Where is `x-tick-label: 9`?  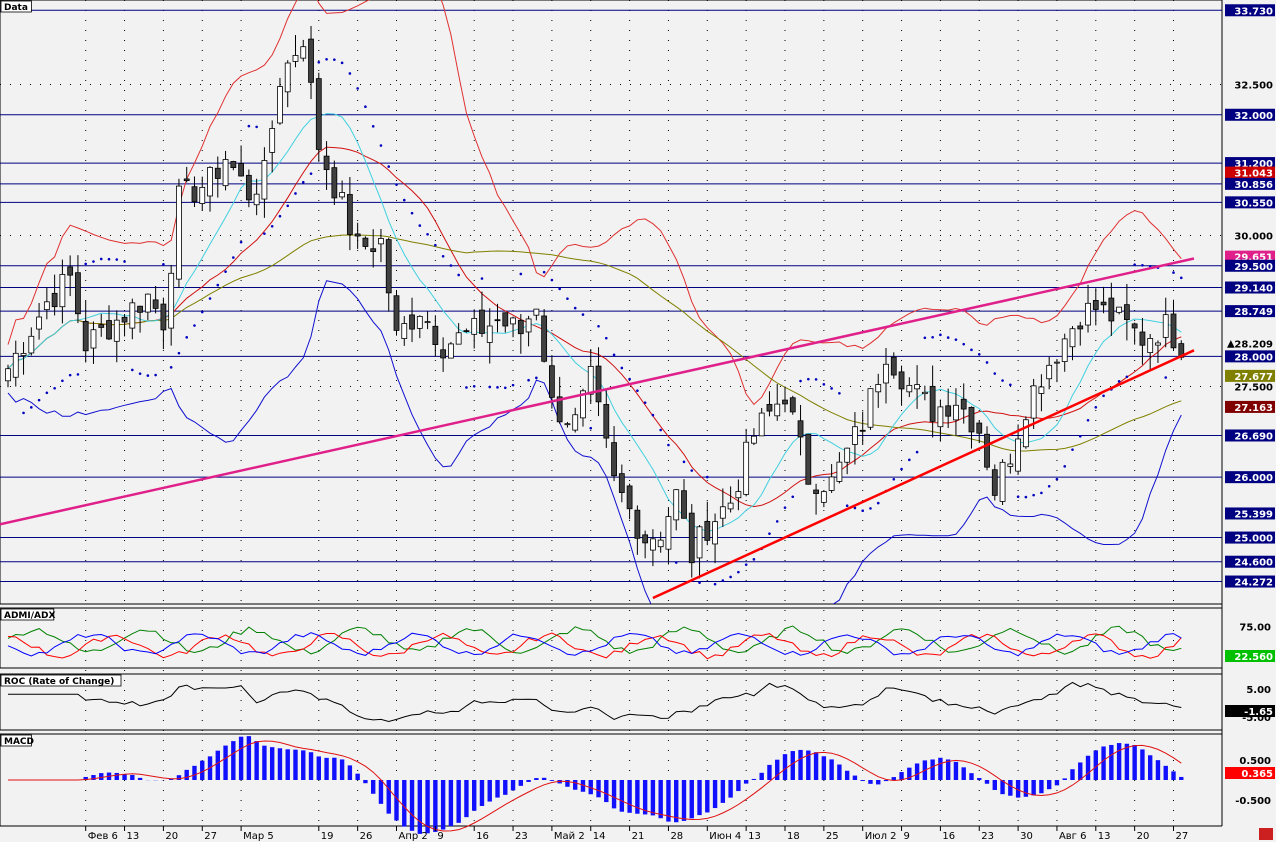 x-tick-label: 9 is located at coordinates (907, 836).